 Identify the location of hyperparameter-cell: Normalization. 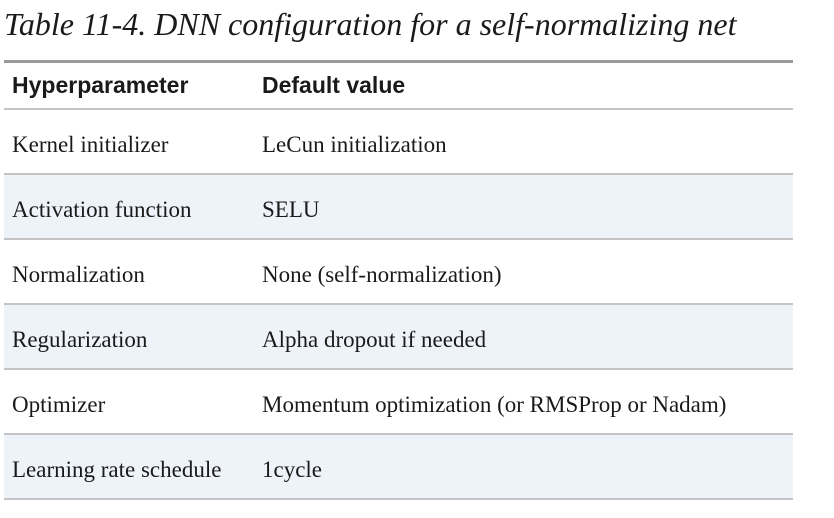
(78, 274).